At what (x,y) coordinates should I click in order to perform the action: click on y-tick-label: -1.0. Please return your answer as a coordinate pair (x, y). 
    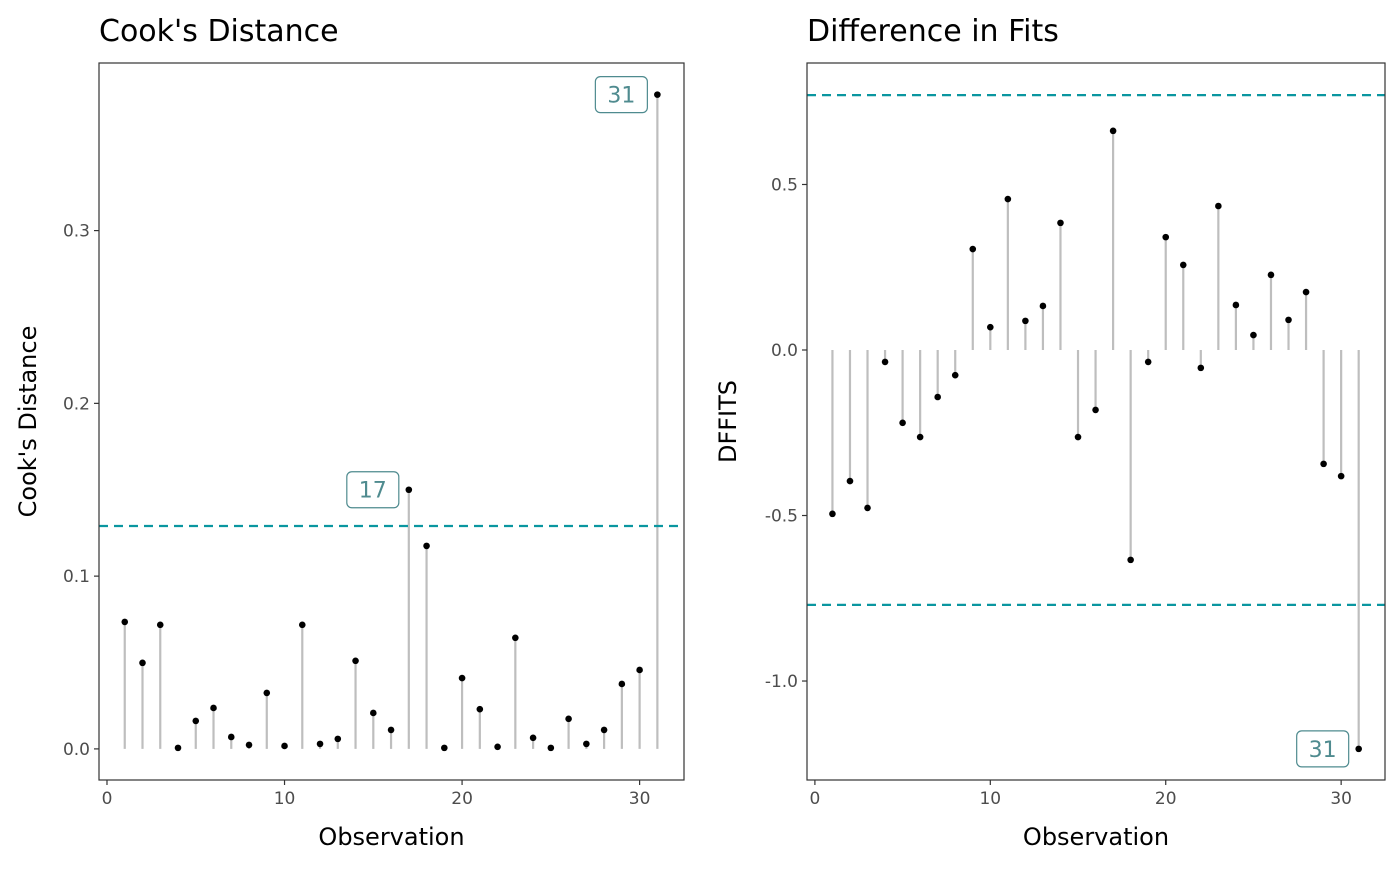
    Looking at the image, I should click on (781, 682).